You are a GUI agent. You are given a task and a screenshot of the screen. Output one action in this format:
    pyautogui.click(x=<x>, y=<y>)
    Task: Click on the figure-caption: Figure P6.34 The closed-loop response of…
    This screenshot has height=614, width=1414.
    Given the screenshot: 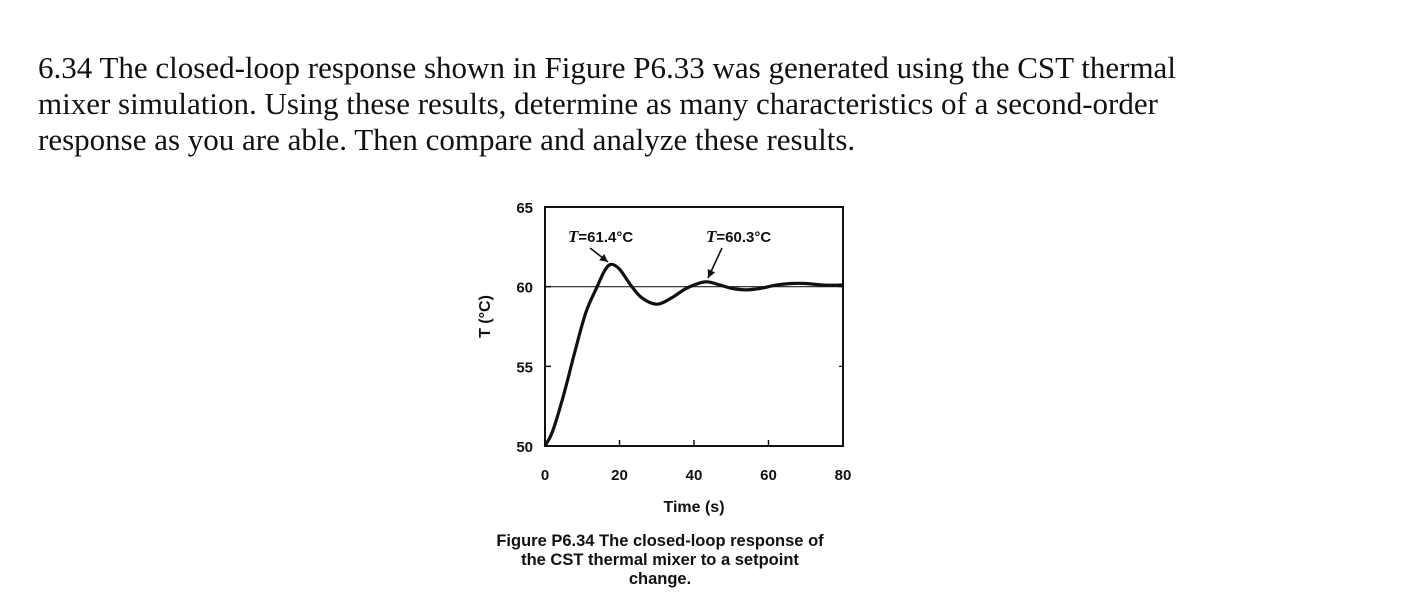 What is the action you would take?
    pyautogui.click(x=660, y=560)
    